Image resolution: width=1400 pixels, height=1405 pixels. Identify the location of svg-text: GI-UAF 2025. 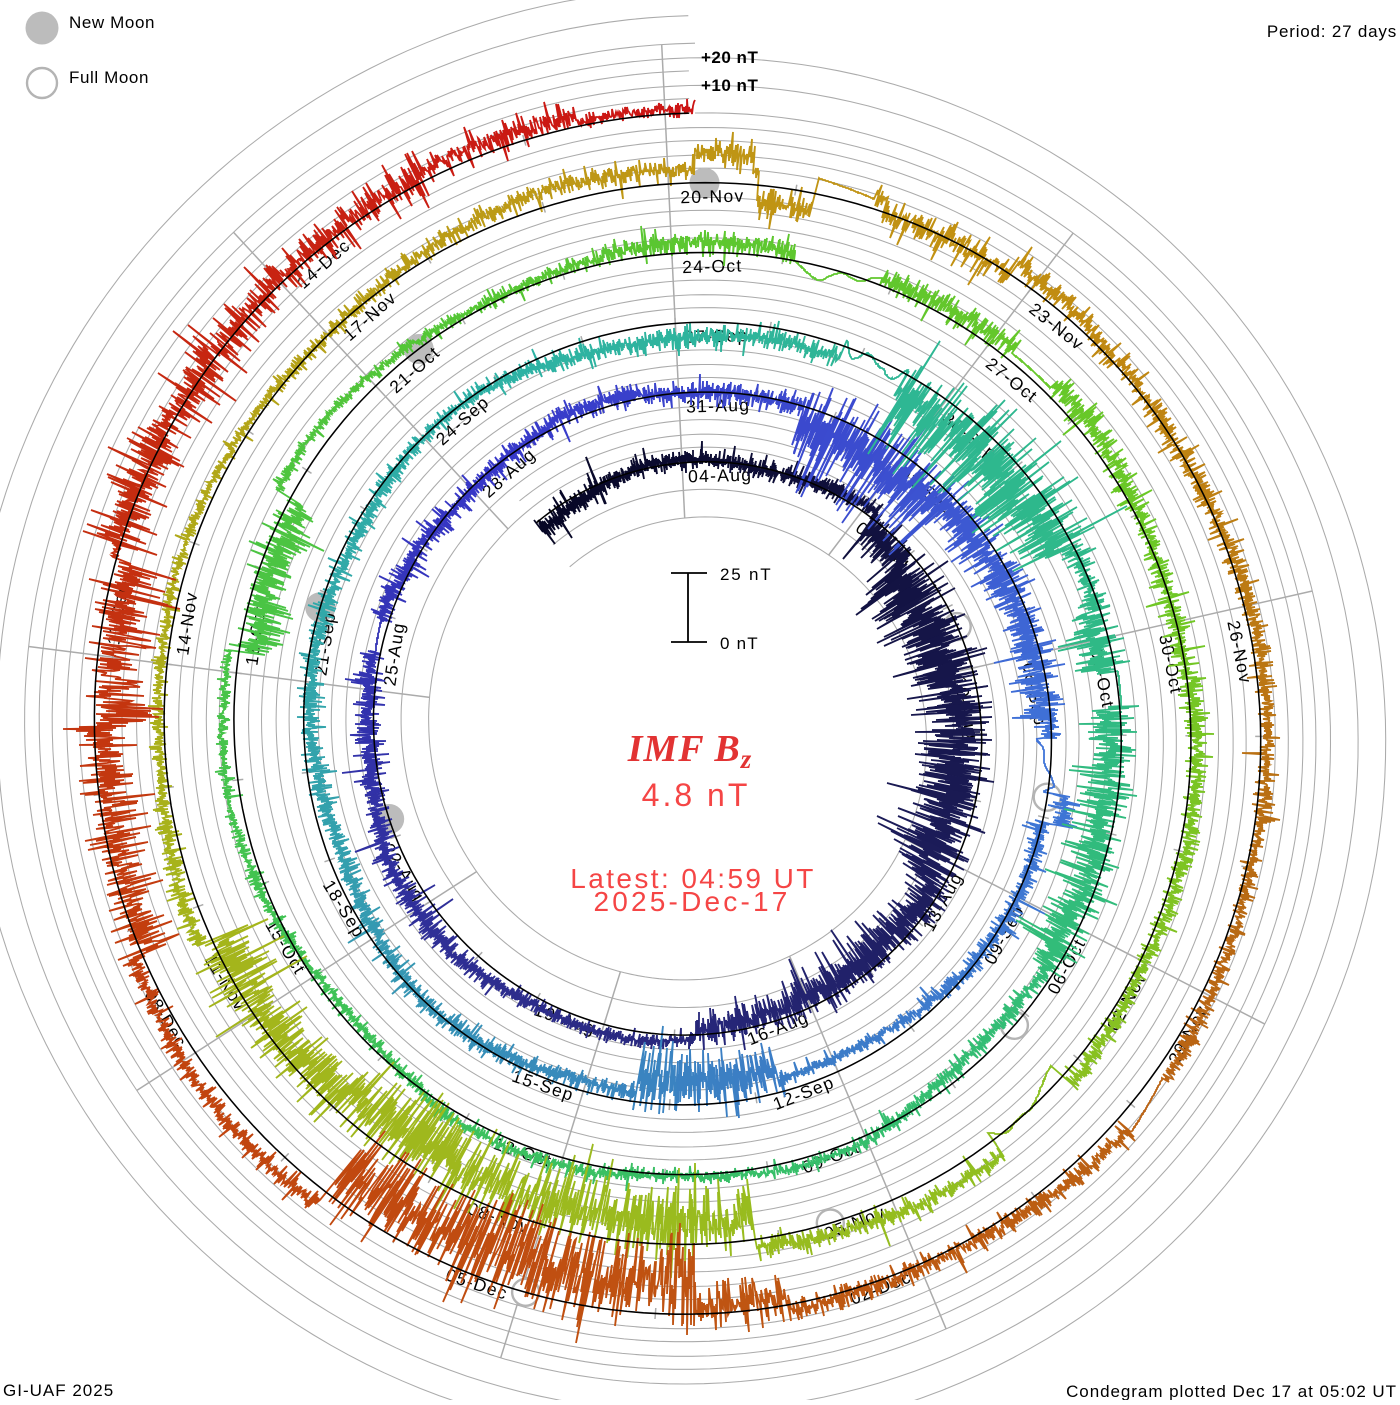
(58, 1390).